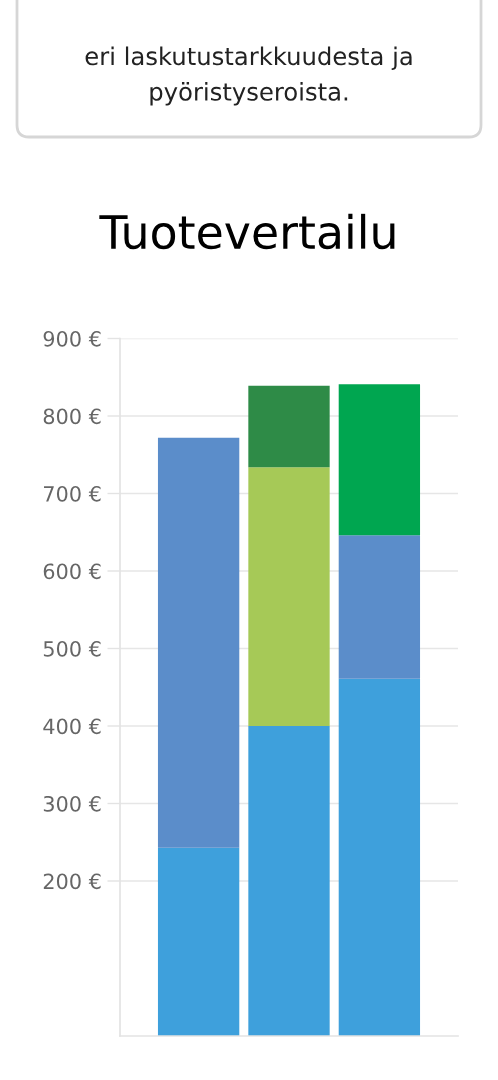 The width and height of the screenshot is (498, 1080). Describe the element at coordinates (72, 726) in the screenshot. I see `y-tick-label: 400 €` at that location.